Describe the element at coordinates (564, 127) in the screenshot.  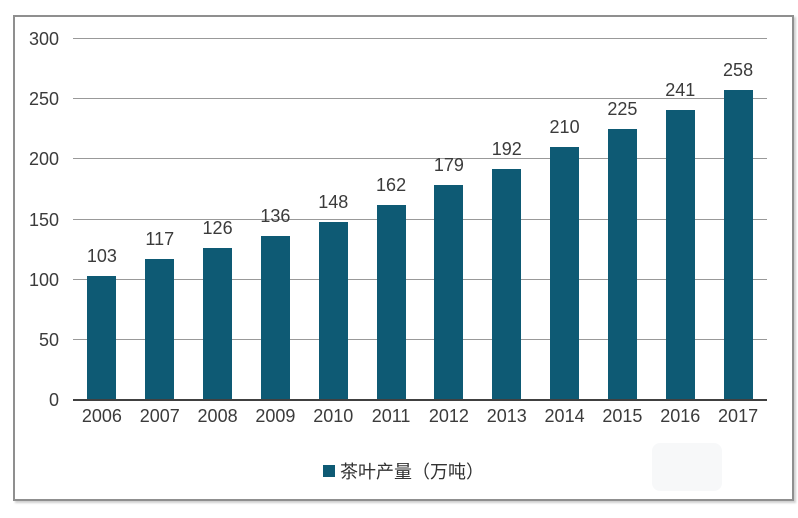
I see `bar-value-label: 210` at that location.